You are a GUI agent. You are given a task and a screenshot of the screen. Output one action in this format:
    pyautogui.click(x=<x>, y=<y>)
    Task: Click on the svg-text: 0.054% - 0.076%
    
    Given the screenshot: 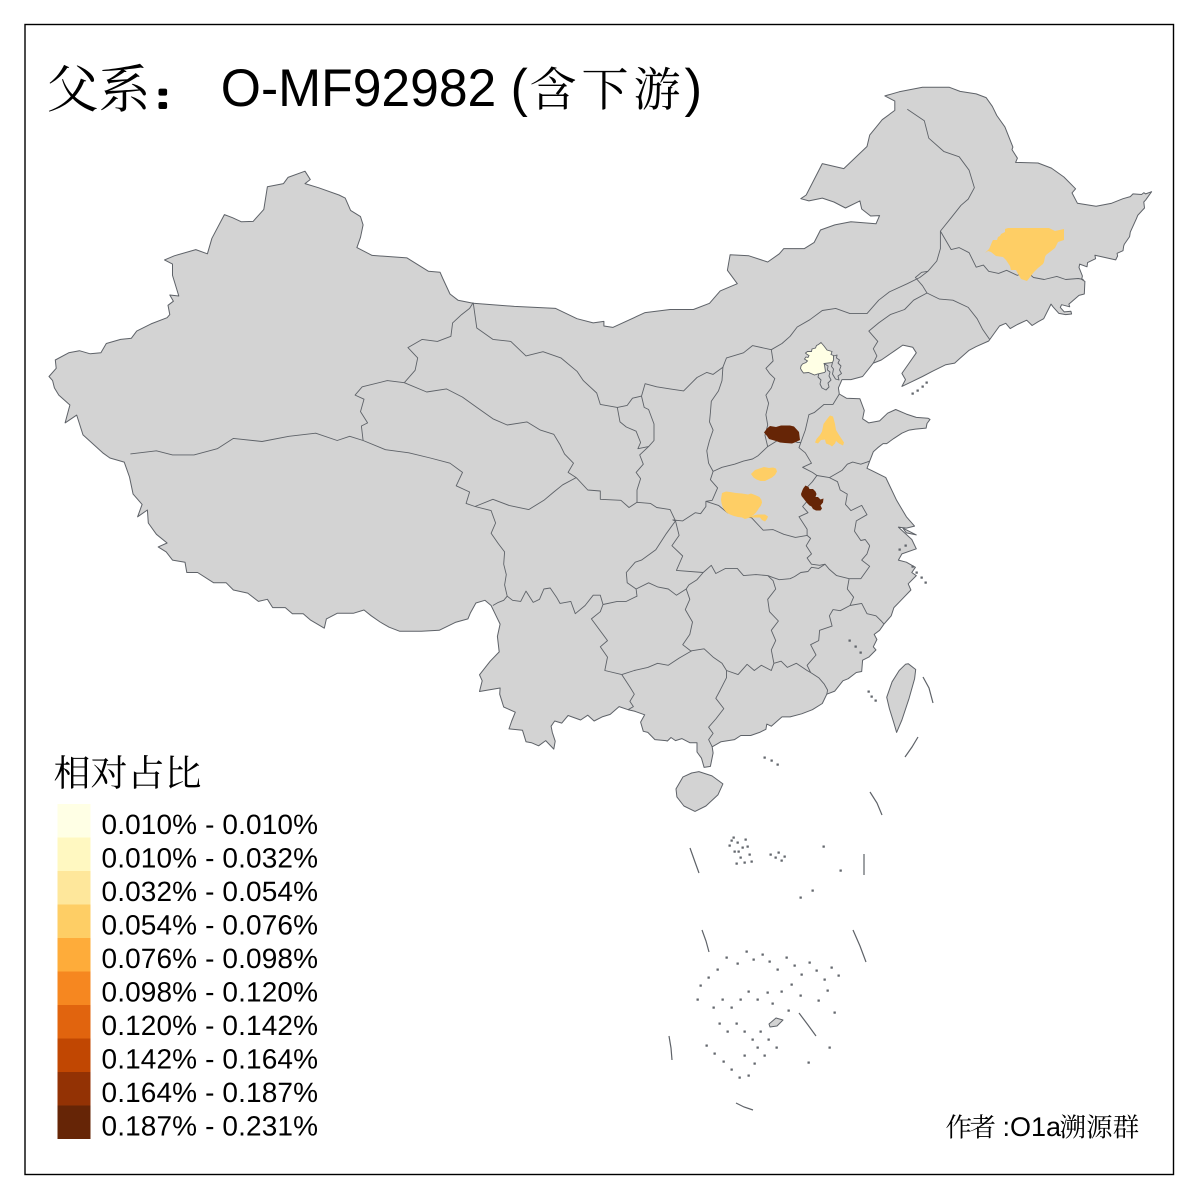 What is the action you would take?
    pyautogui.click(x=210, y=925)
    